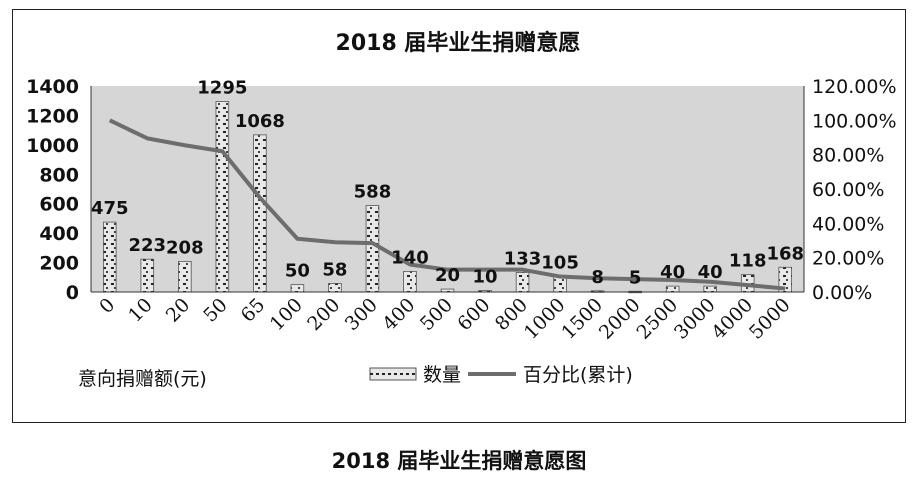  Describe the element at coordinates (748, 261) in the screenshot. I see `bar-value-label: 118` at that location.